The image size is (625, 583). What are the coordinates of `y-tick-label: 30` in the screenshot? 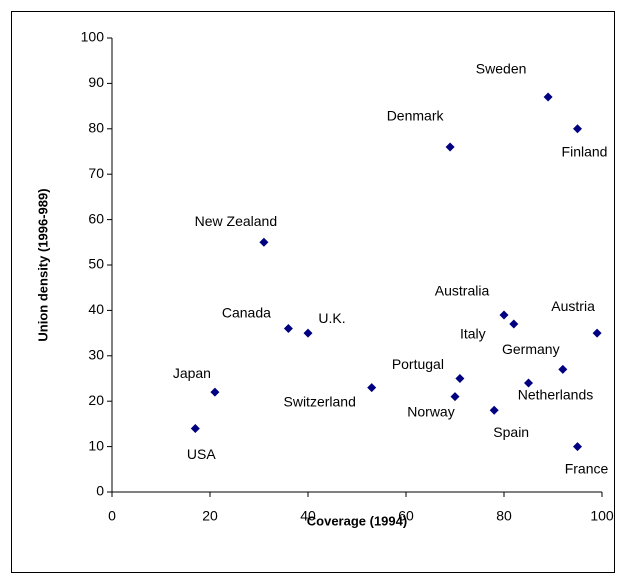 It's located at (96, 355).